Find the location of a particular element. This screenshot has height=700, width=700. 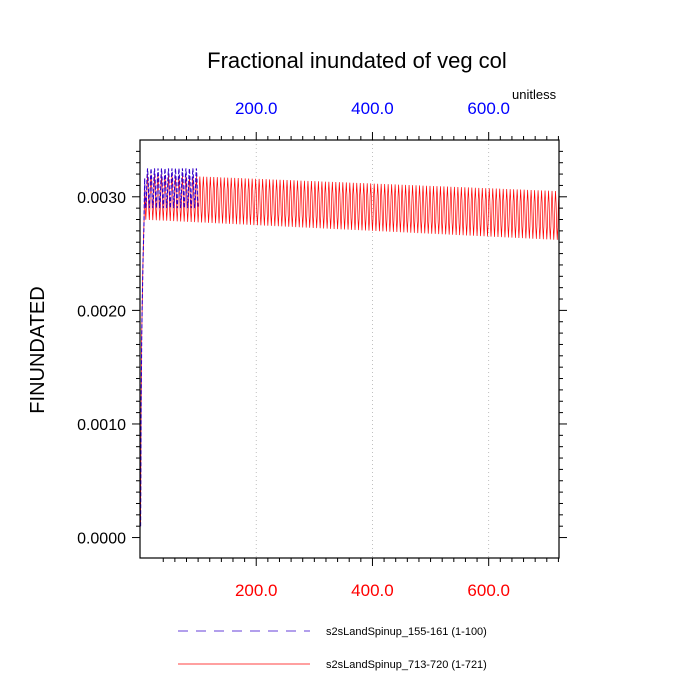

y-tick-label: 0.0010 is located at coordinates (101, 425).